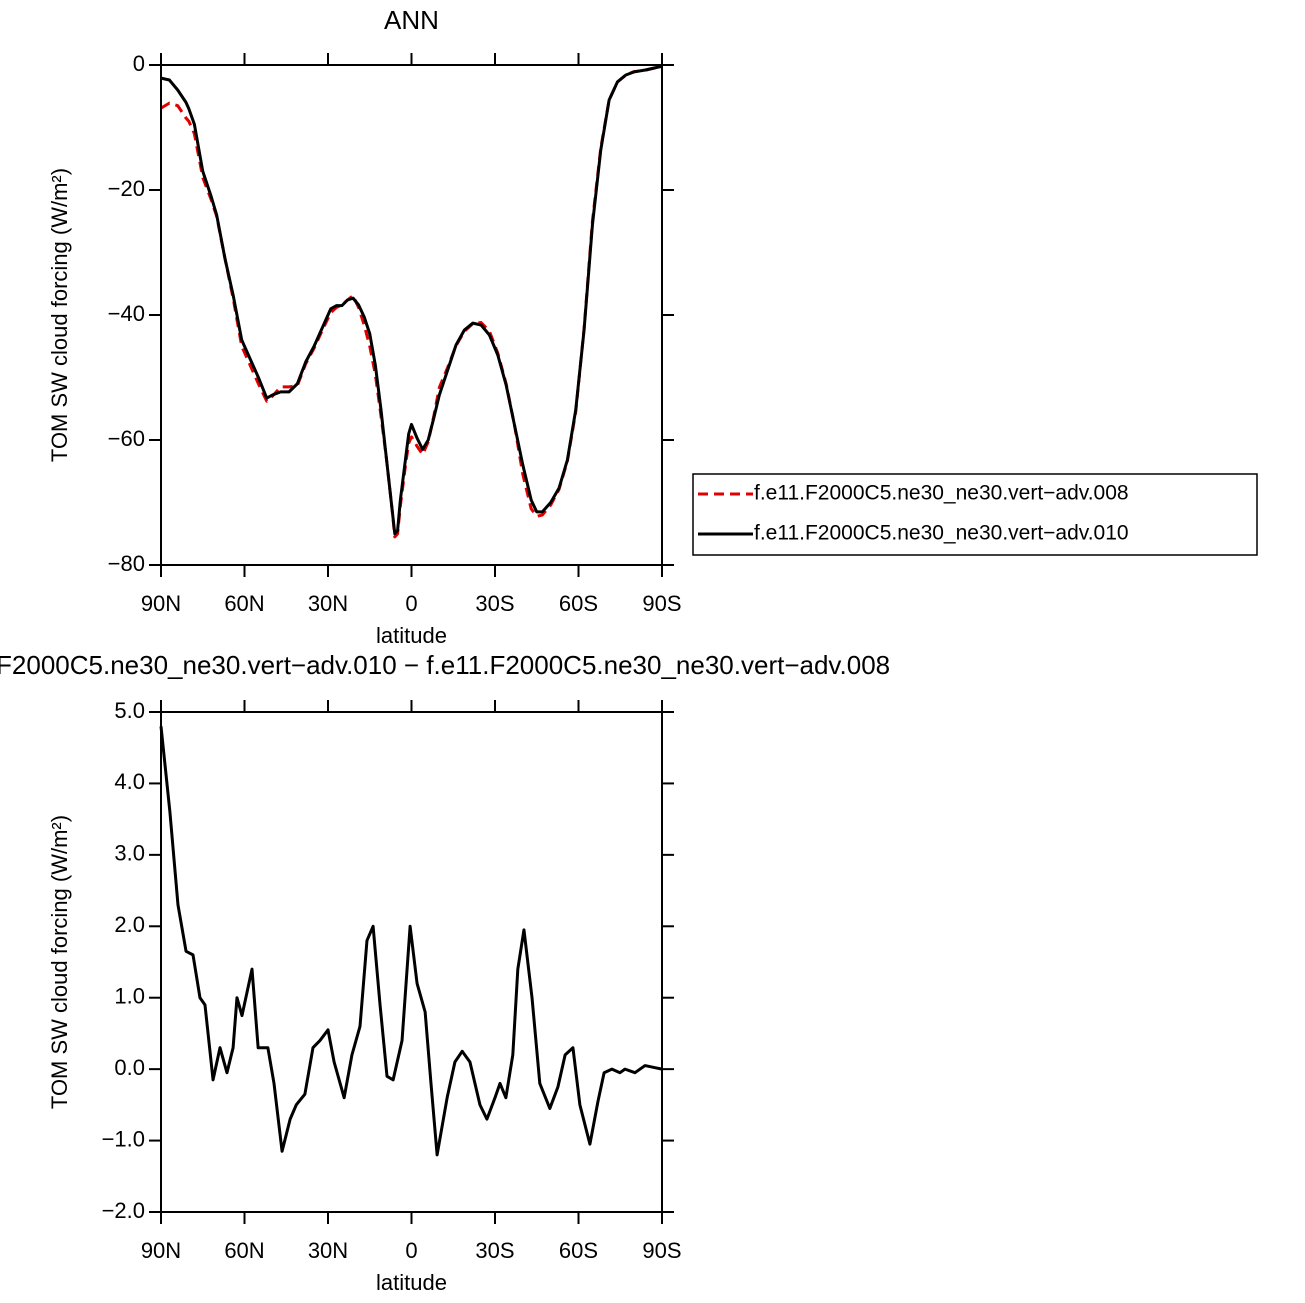 The height and width of the screenshot is (1303, 1305). What do you see at coordinates (941, 533) in the screenshot?
I see `legend-label: f.e11.F2000C5.ne30_ne30.vert−adv.010` at bounding box center [941, 533].